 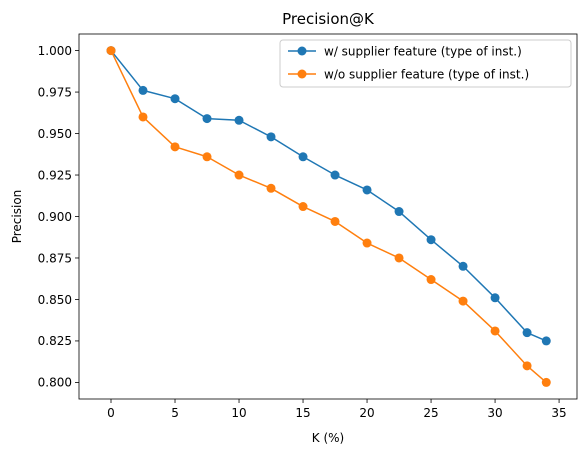 What do you see at coordinates (55, 341) in the screenshot?
I see `y-tick-label: 0.825` at bounding box center [55, 341].